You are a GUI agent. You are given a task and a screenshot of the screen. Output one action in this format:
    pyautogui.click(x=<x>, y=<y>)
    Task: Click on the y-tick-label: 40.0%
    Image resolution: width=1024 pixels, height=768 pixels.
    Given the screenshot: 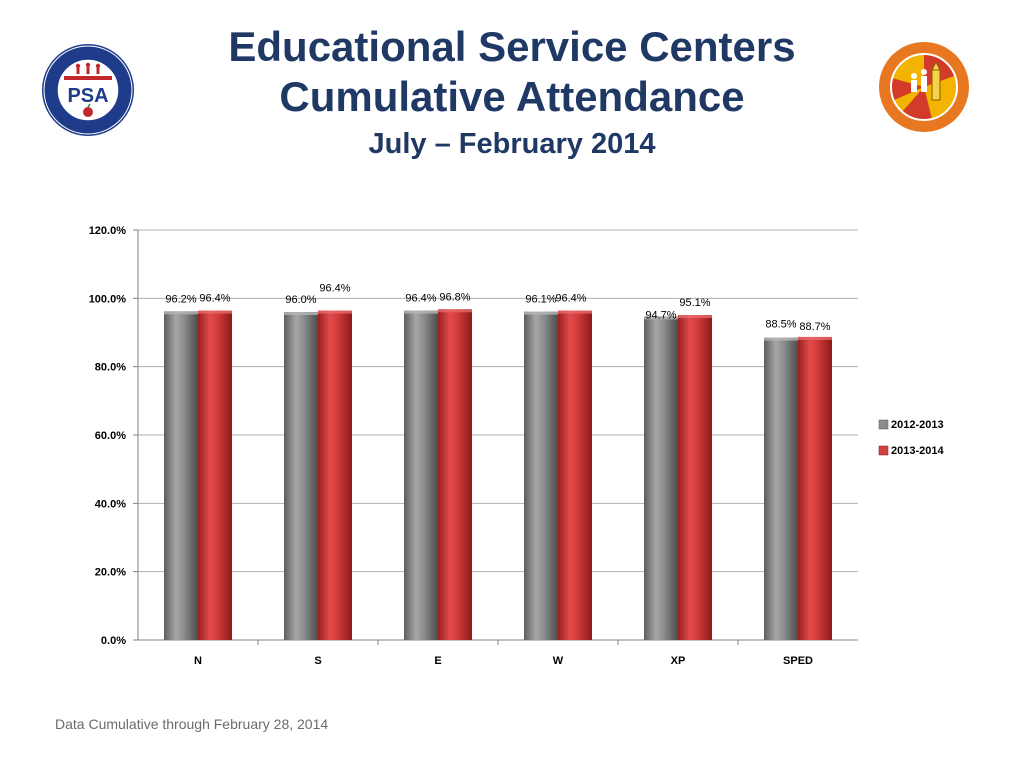 What is the action you would take?
    pyautogui.click(x=110, y=504)
    